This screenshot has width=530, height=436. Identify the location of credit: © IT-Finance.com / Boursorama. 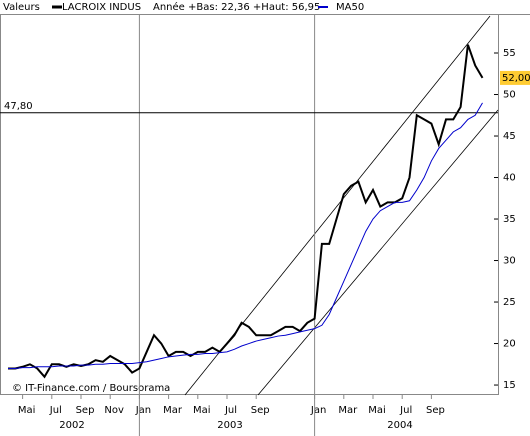
(91, 388).